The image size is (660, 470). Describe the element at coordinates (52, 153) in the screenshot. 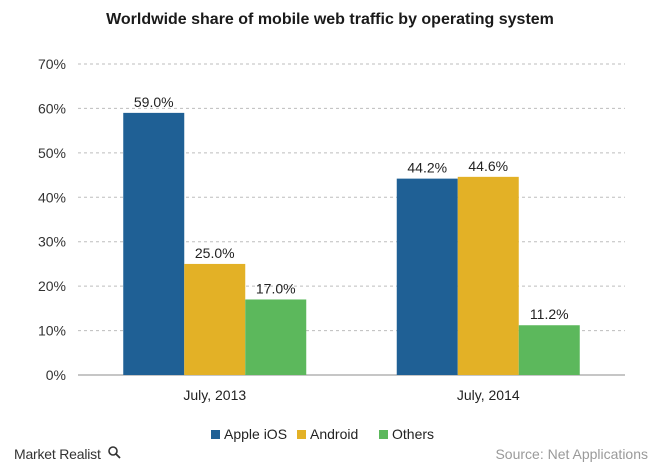

I see `y-tick-label: 50%` at that location.